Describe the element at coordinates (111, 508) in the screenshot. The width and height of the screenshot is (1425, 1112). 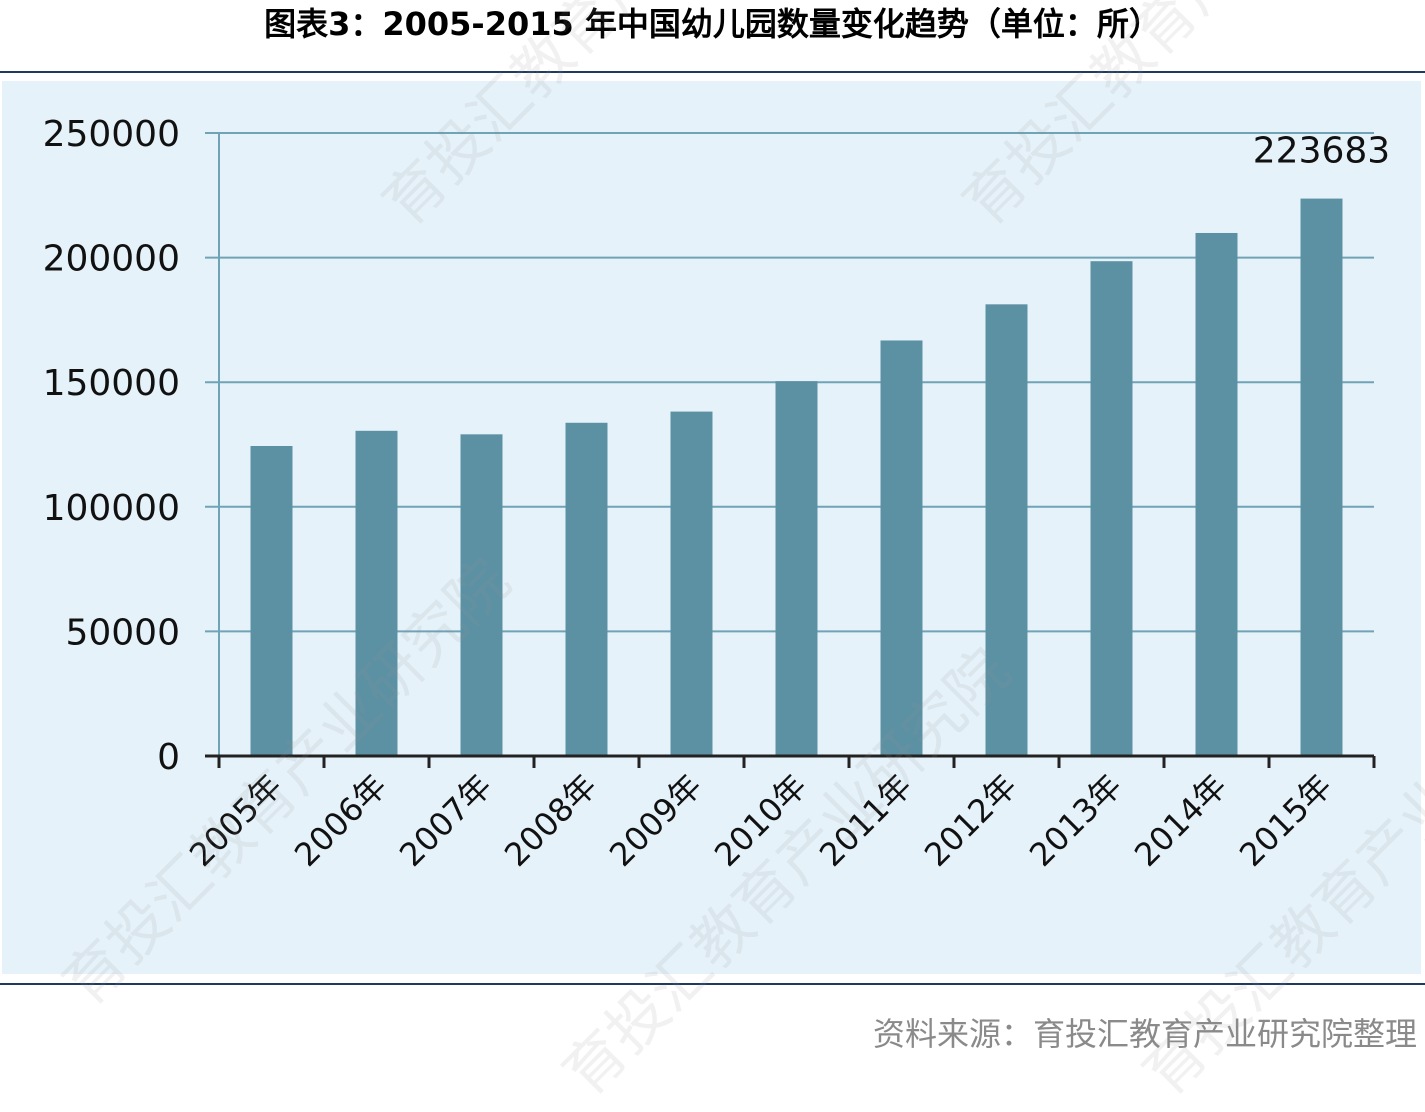
I see `y-tick-label: 100000` at that location.